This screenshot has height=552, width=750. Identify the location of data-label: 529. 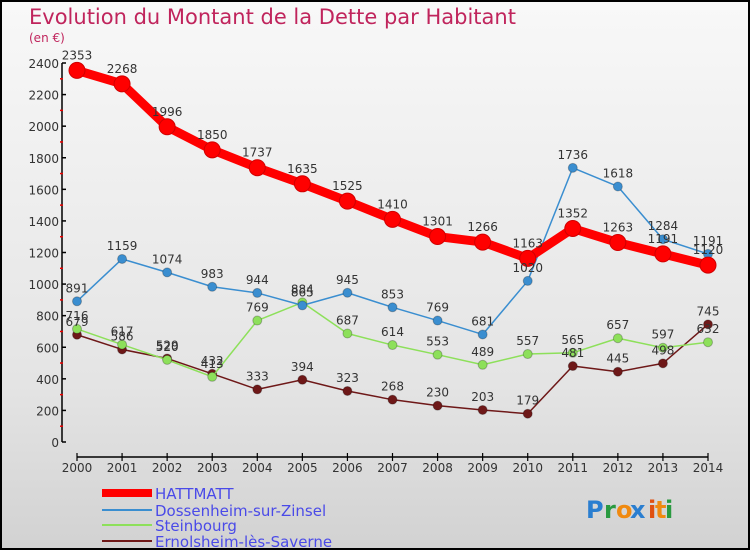
(167, 345).